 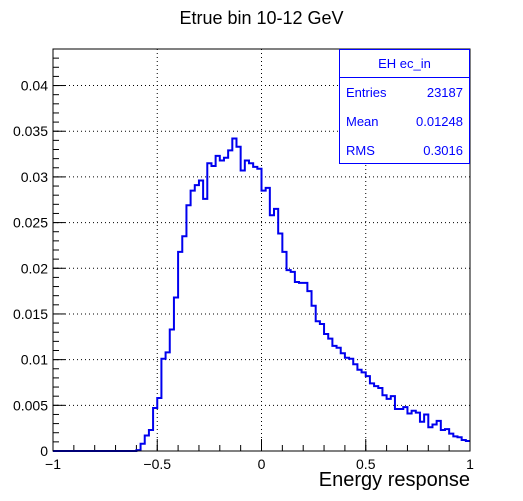 What do you see at coordinates (444, 92) in the screenshot?
I see `stats-value: 23187` at bounding box center [444, 92].